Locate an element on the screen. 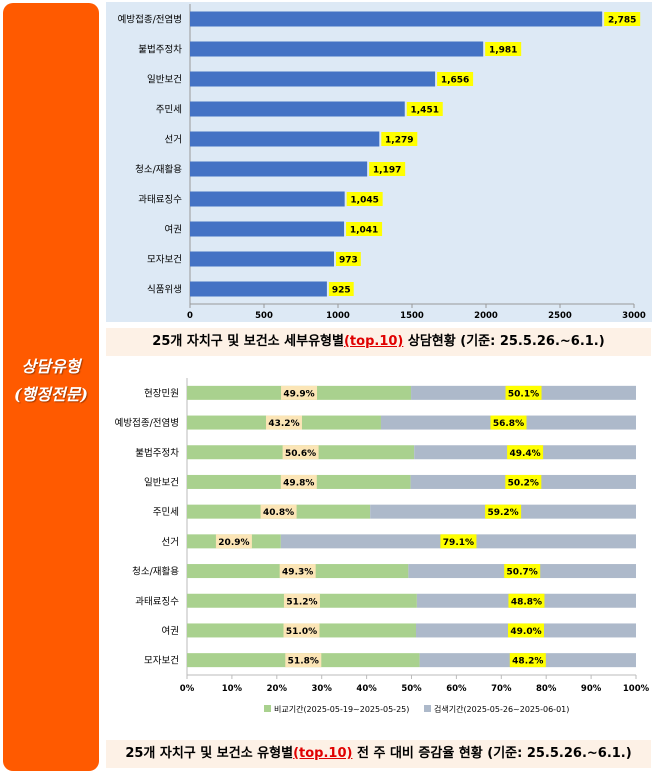  chart2-label-current: 50.1% is located at coordinates (523, 394).